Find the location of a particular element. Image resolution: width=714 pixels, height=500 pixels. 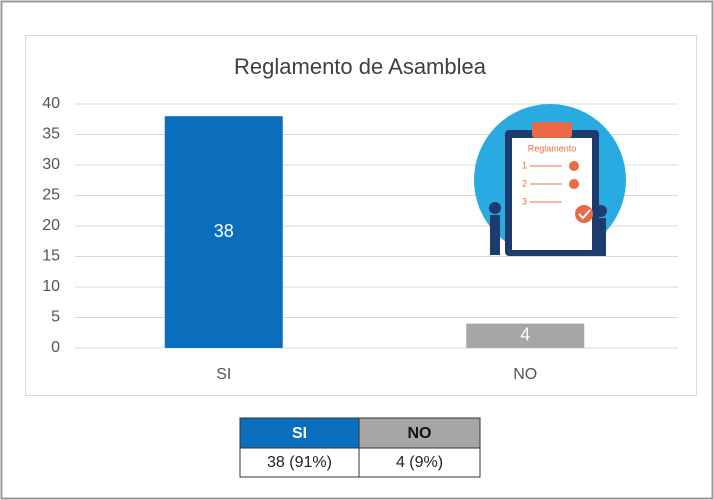

illustration-item: 3 is located at coordinates (524, 201).